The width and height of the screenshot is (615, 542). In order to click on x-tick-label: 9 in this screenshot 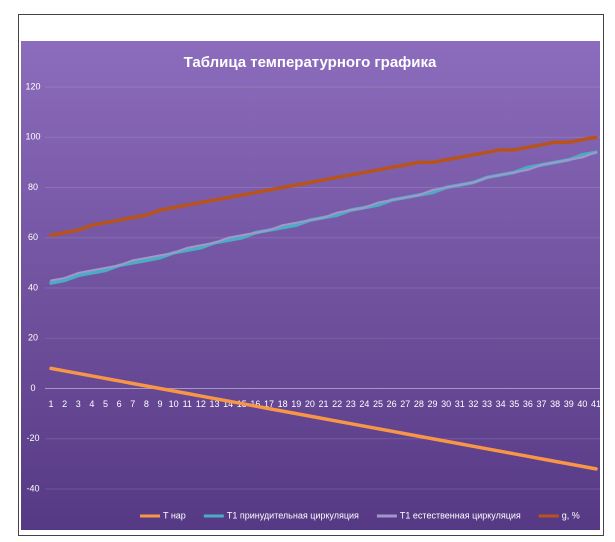, I will do `click(159, 404)`.